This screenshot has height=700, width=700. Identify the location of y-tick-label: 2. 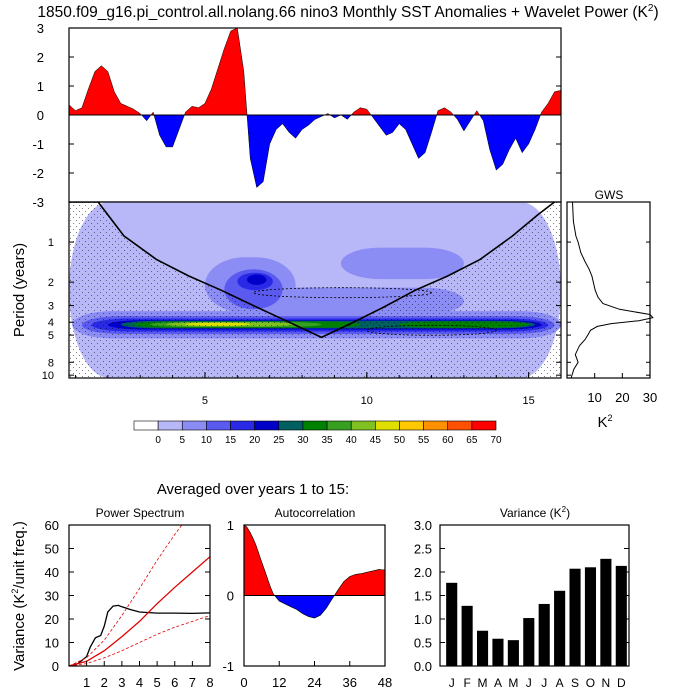
(40, 57).